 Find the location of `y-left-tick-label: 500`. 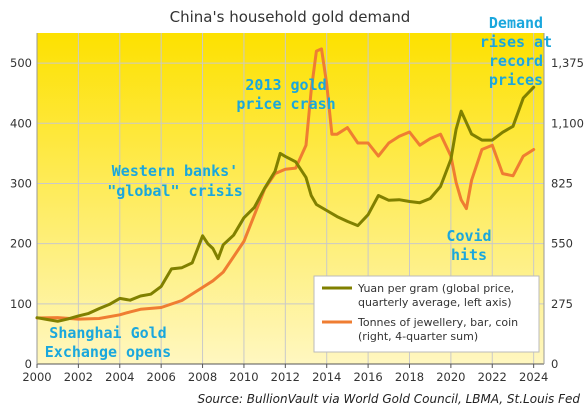

y-left-tick-label: 500 is located at coordinates (21, 63).